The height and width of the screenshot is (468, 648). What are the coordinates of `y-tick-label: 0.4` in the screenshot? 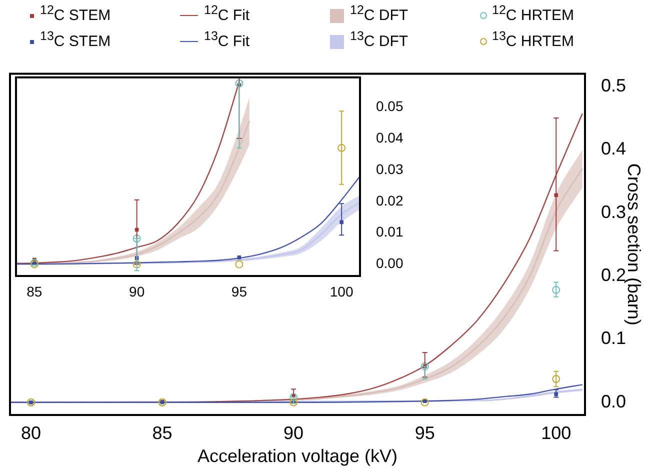 It's located at (613, 148).